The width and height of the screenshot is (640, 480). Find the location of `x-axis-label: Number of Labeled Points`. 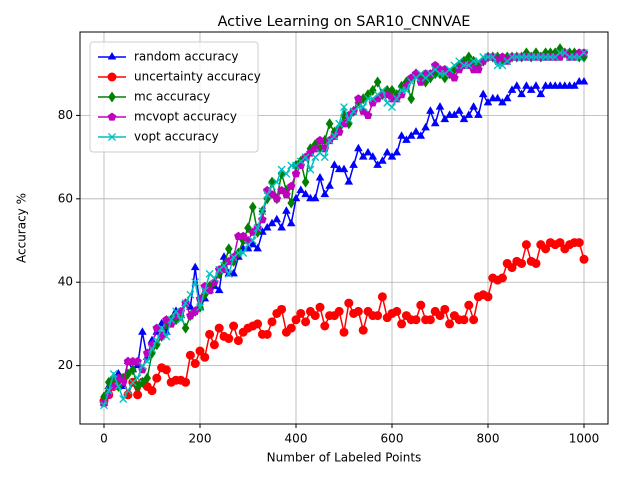

x-axis-label: Number of Labeled Points is located at coordinates (344, 458).